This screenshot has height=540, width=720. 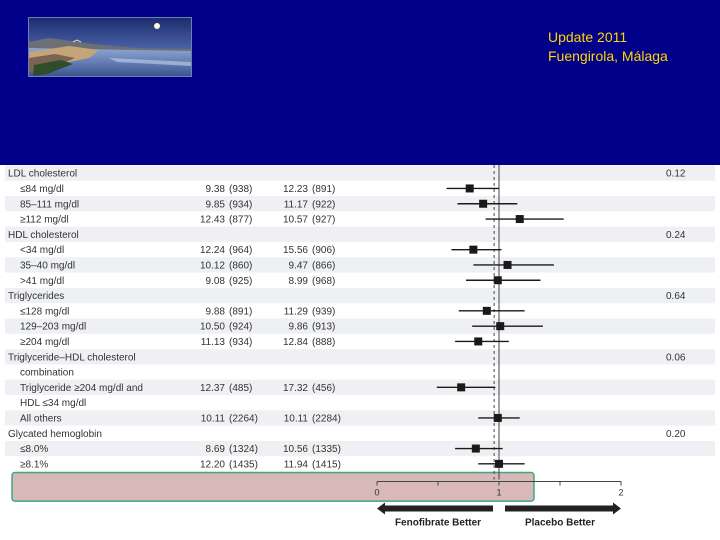 What do you see at coordinates (34, 464) in the screenshot?
I see `row-label: ≥8.1%` at bounding box center [34, 464].